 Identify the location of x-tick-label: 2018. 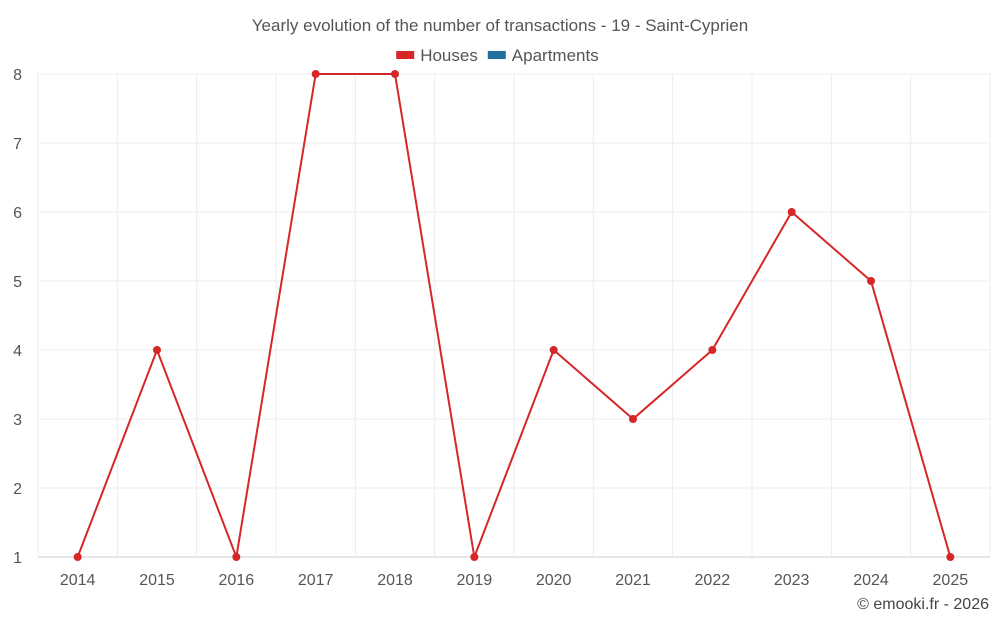
(395, 580).